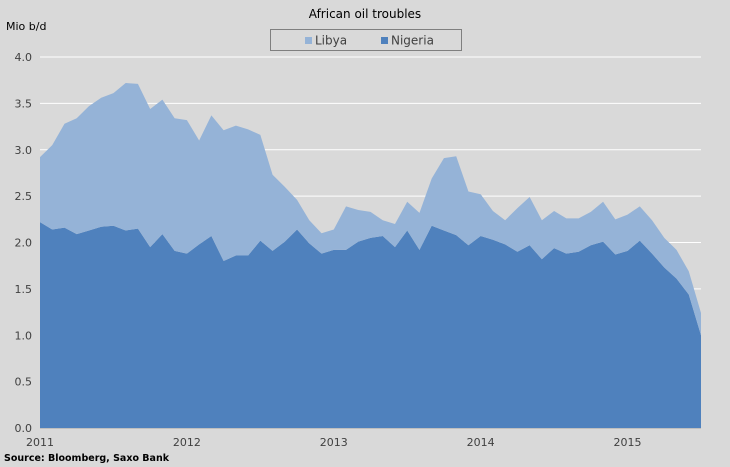  Describe the element at coordinates (187, 442) in the screenshot. I see `x-tick-label: 2012` at that location.